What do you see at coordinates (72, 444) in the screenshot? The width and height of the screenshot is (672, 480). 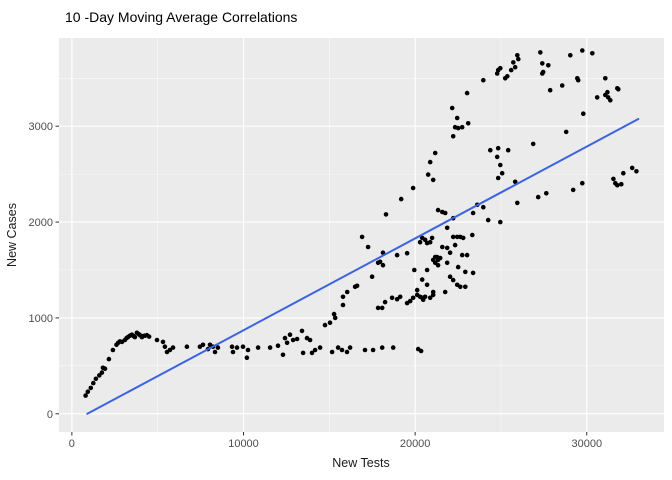 I see `x-tick-label: 0` at bounding box center [72, 444].